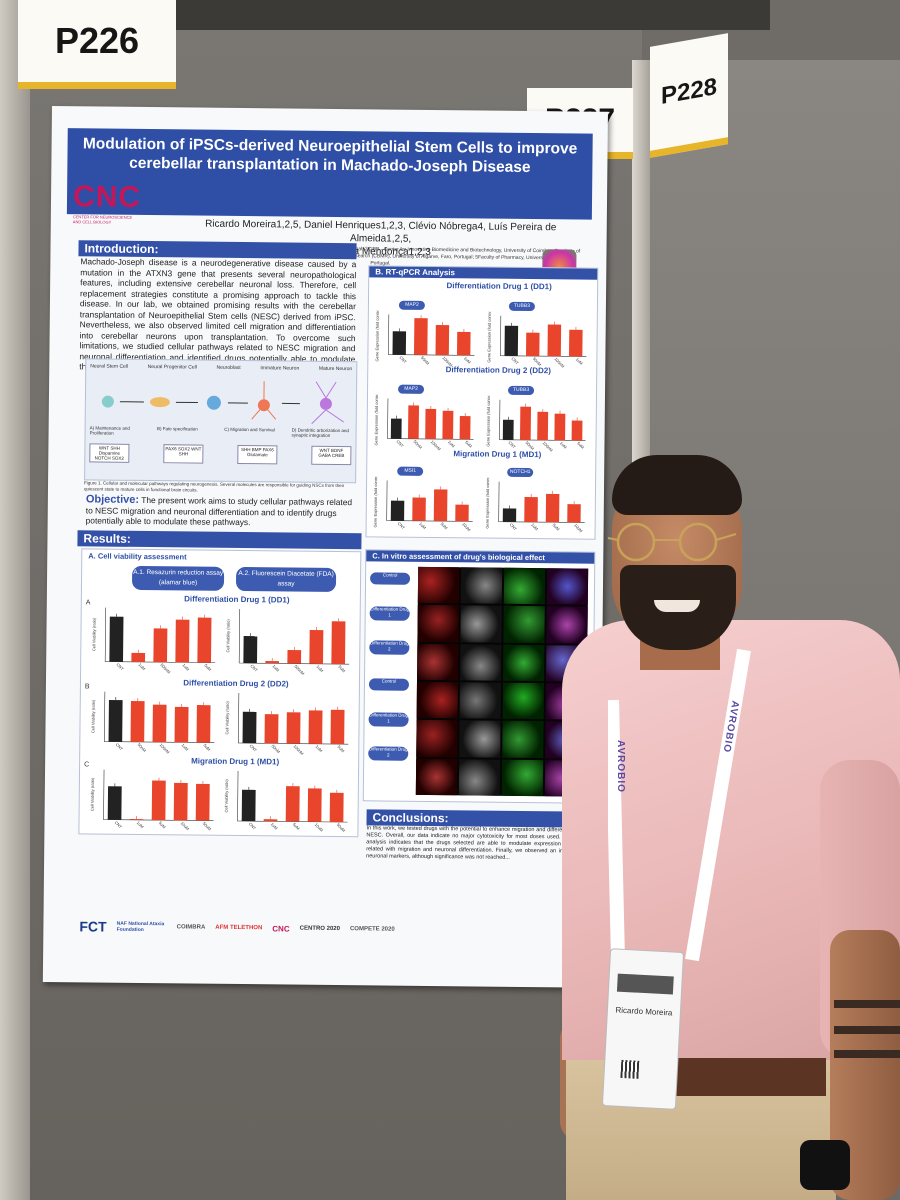  Describe the element at coordinates (335, 369) in the screenshot. I see `fig1-stage: Mature Neuron` at that location.